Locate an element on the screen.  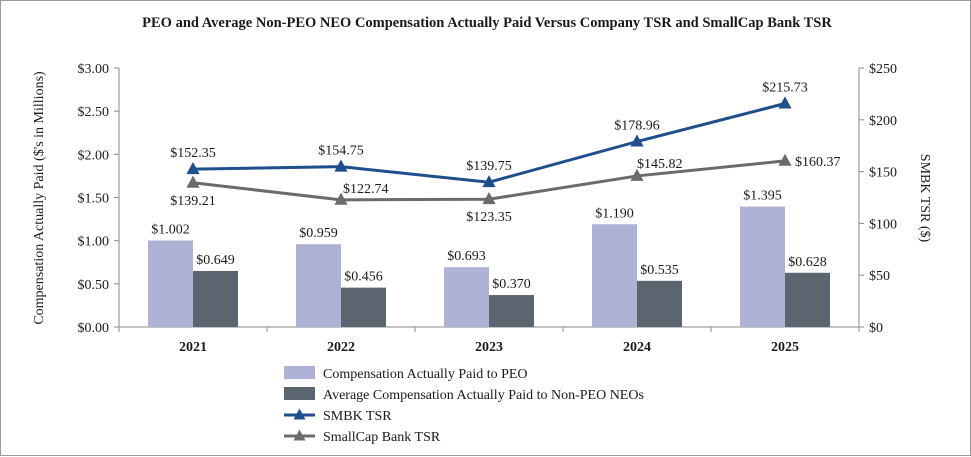
lines-group is located at coordinates (489, 150).